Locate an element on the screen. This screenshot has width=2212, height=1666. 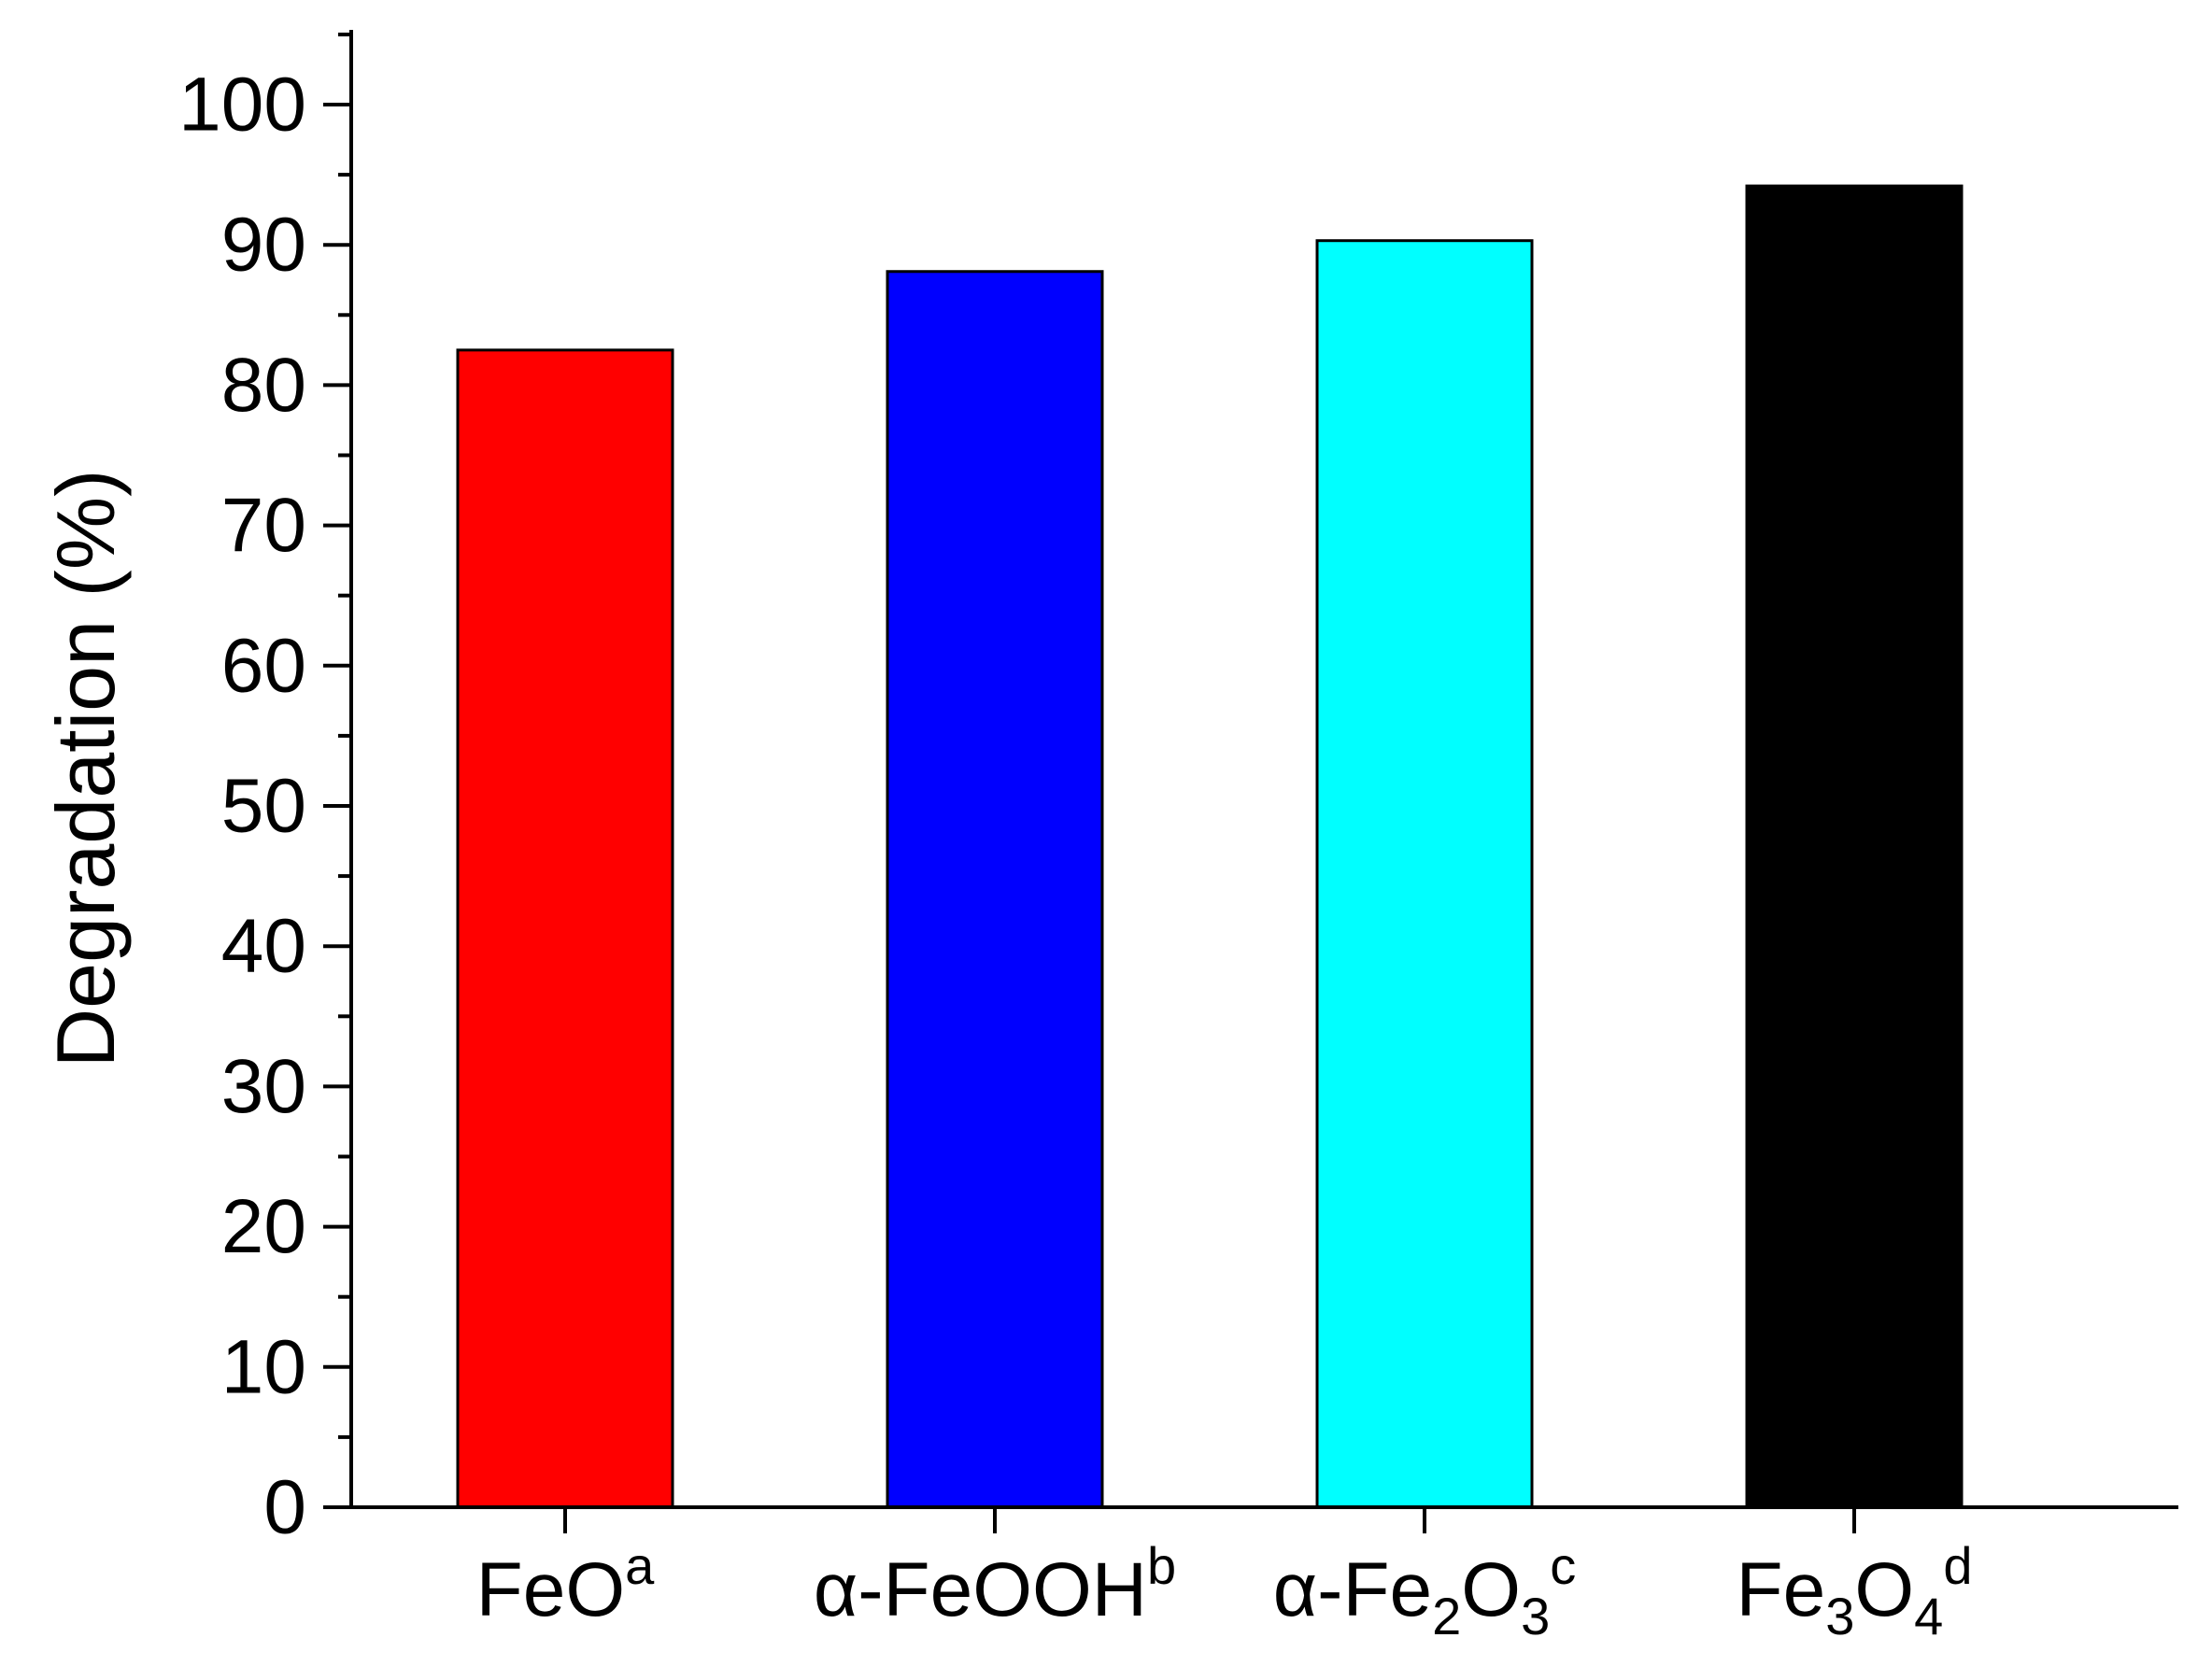
y-axis-title: Degradation (%) is located at coordinates (85, 769).